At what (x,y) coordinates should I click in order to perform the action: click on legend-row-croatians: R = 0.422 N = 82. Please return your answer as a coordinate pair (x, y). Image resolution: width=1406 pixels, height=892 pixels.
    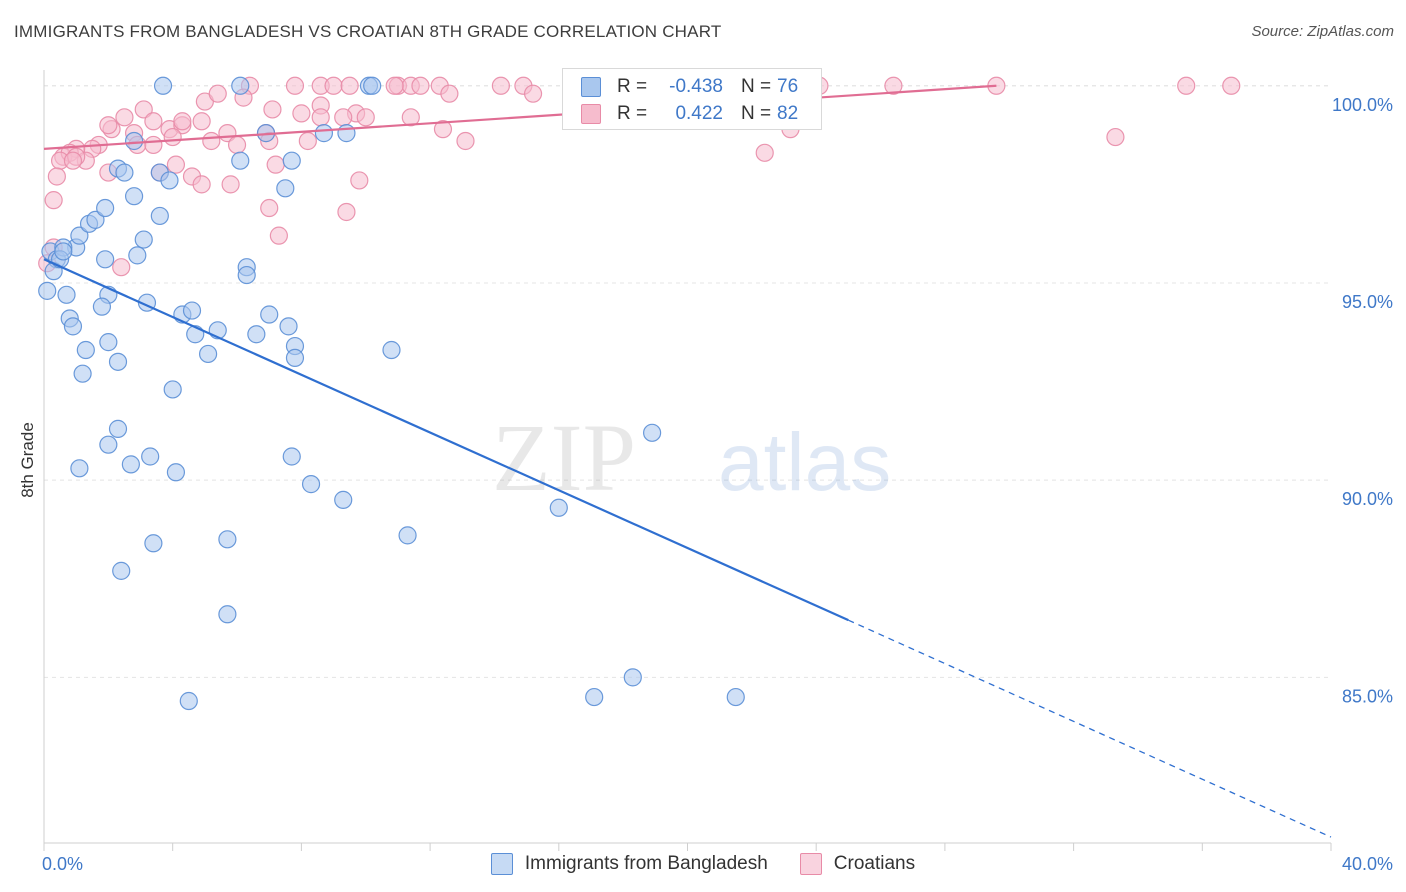
    Looking at the image, I should click on (694, 114).